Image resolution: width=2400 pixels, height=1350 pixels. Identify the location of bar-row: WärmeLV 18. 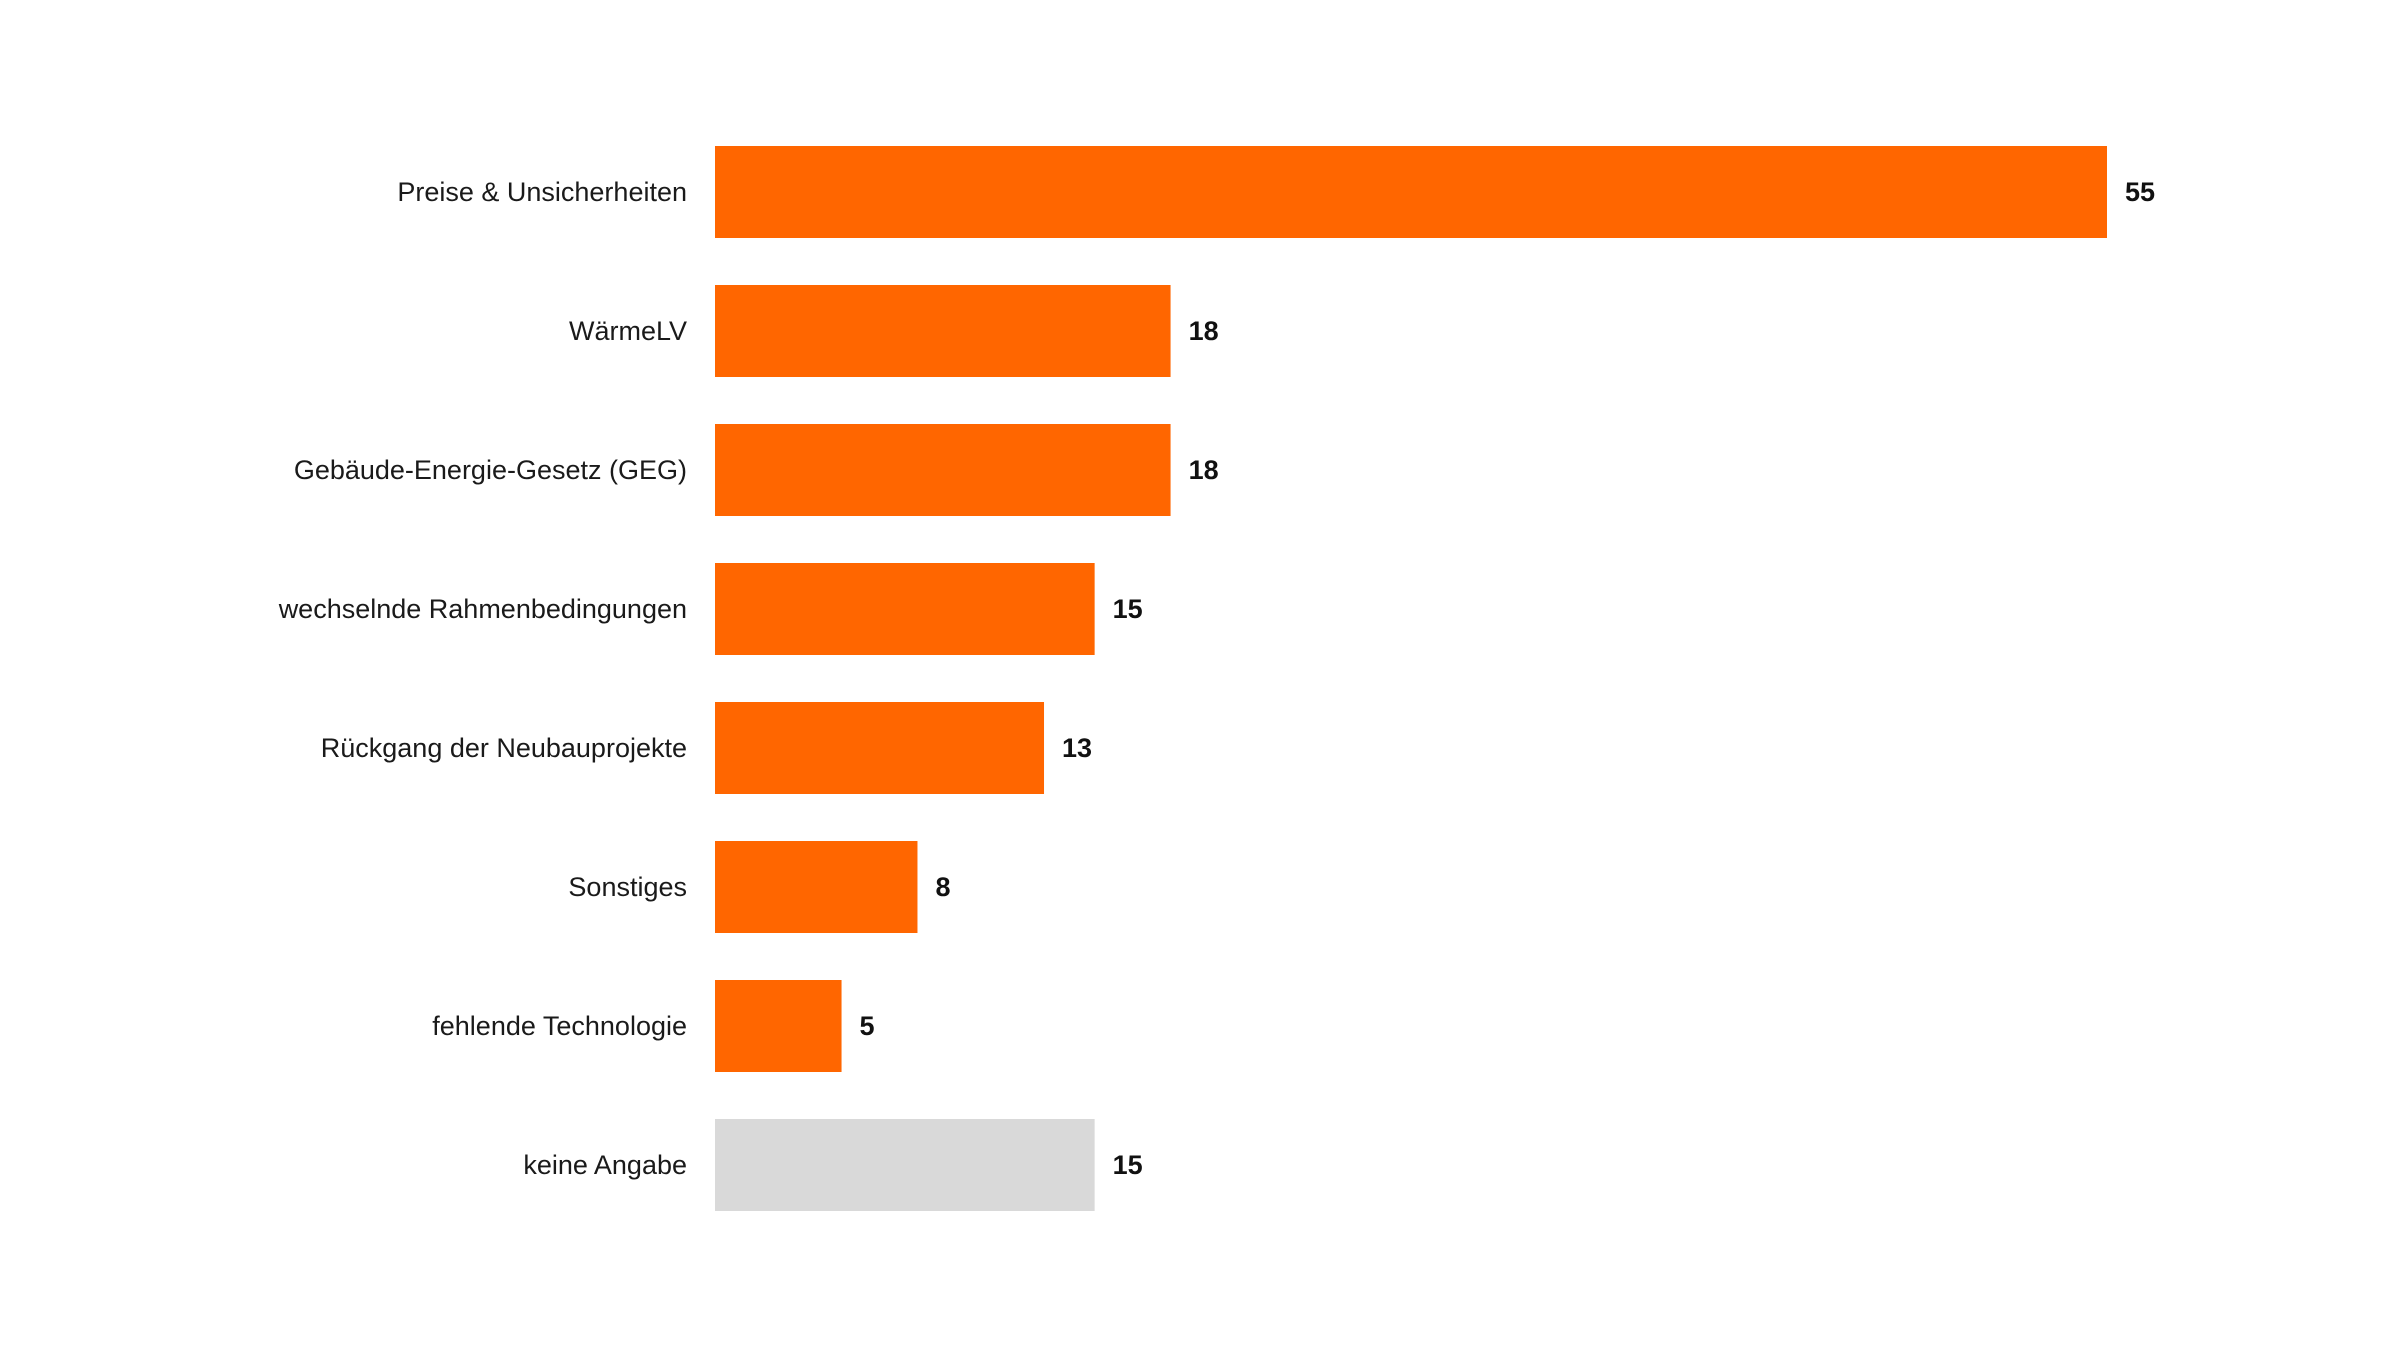
(894, 331).